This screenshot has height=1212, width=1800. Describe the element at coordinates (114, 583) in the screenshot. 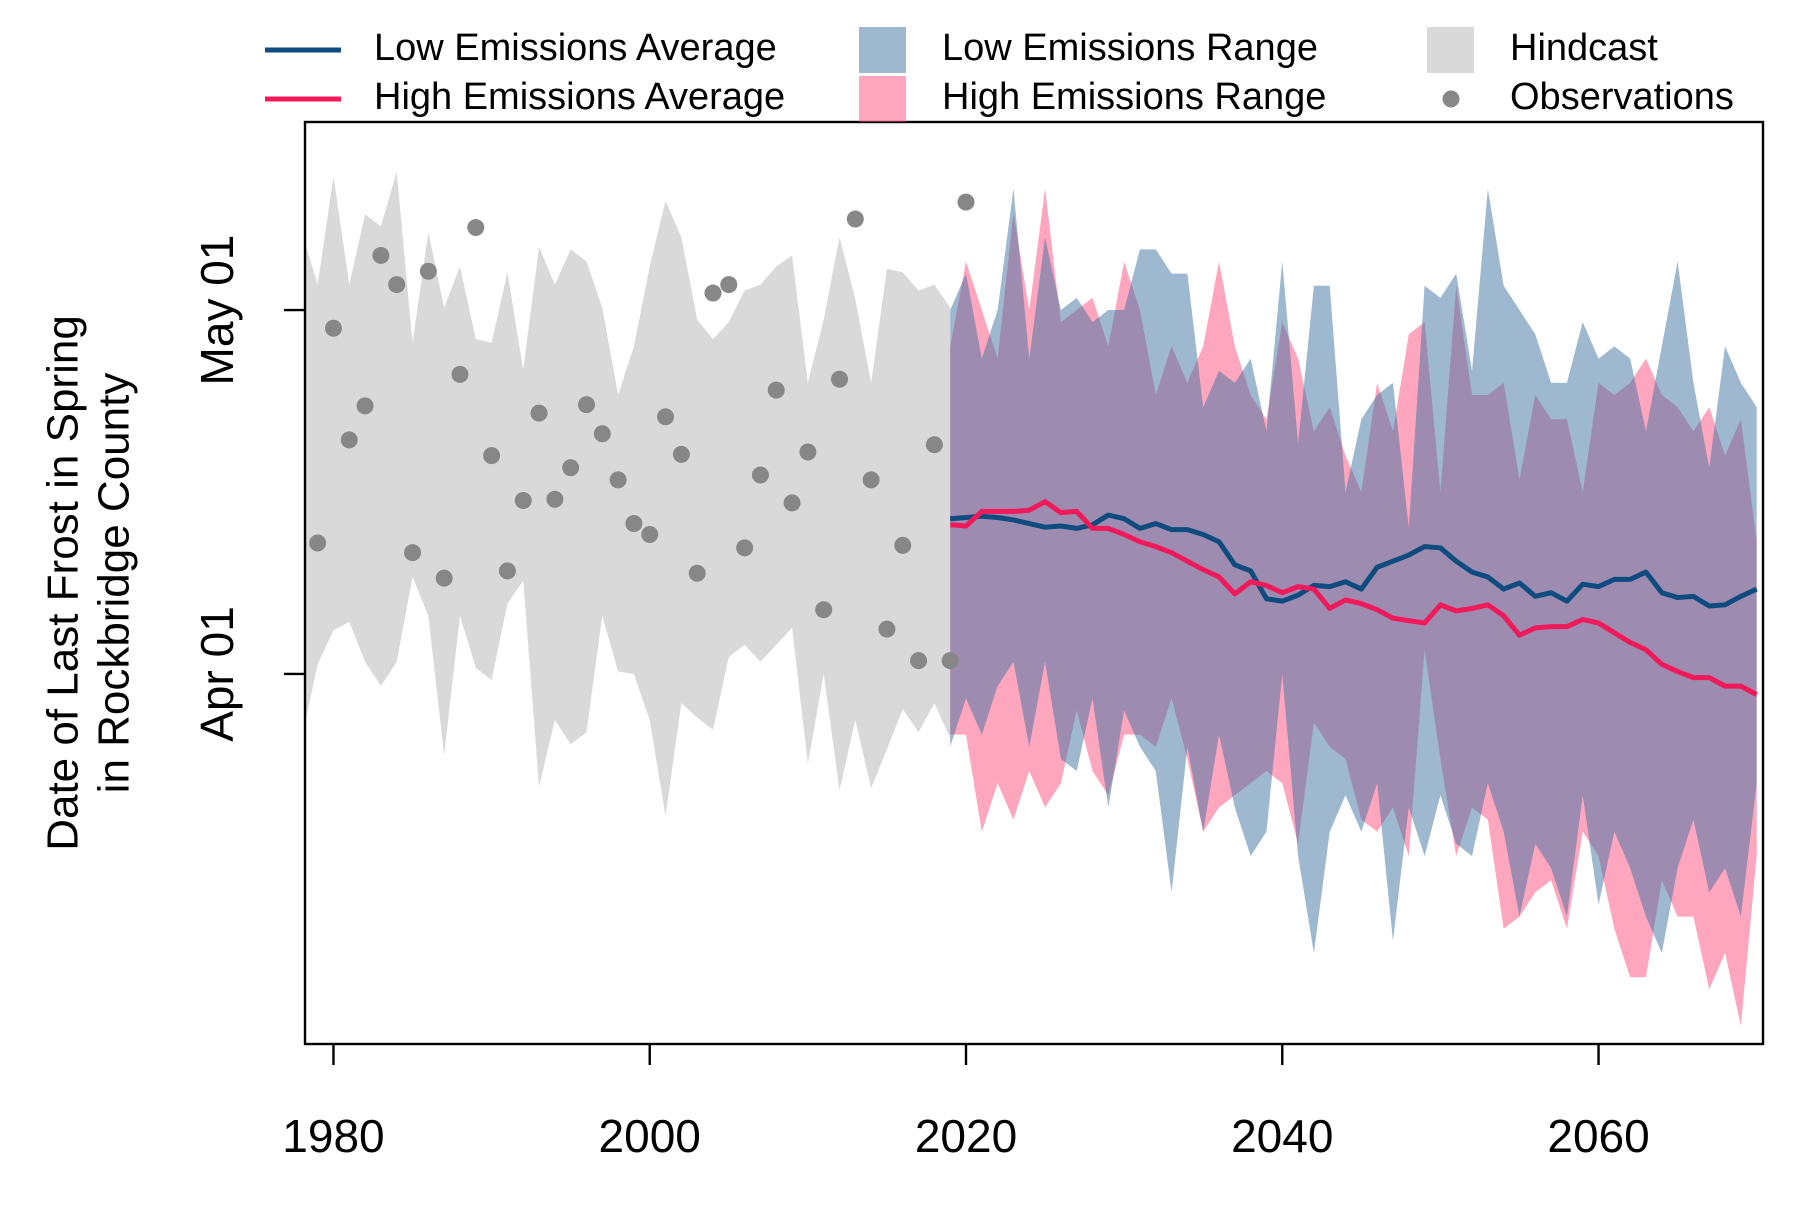

I see `y-axis-title: in Rockbridge County` at that location.